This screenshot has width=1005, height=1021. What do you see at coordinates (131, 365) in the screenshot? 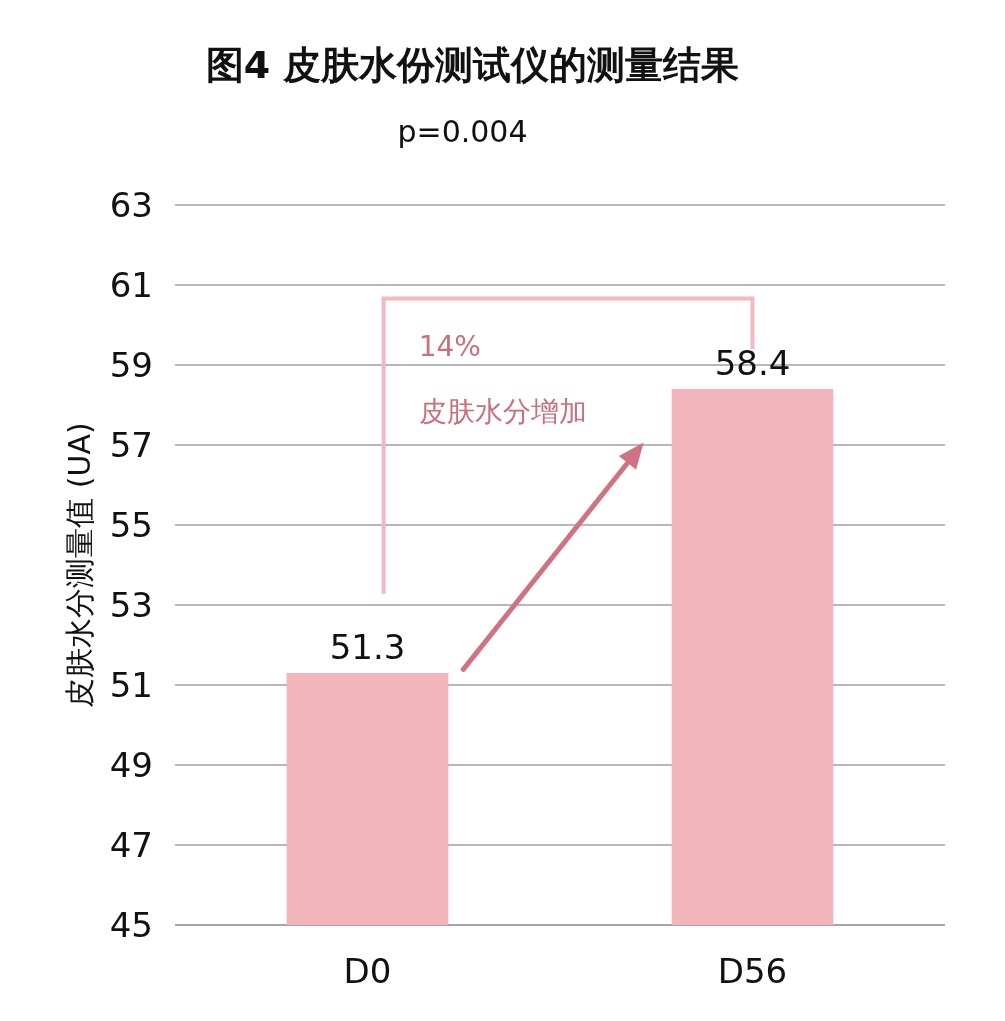
I see `y-tick-label: 59` at bounding box center [131, 365].